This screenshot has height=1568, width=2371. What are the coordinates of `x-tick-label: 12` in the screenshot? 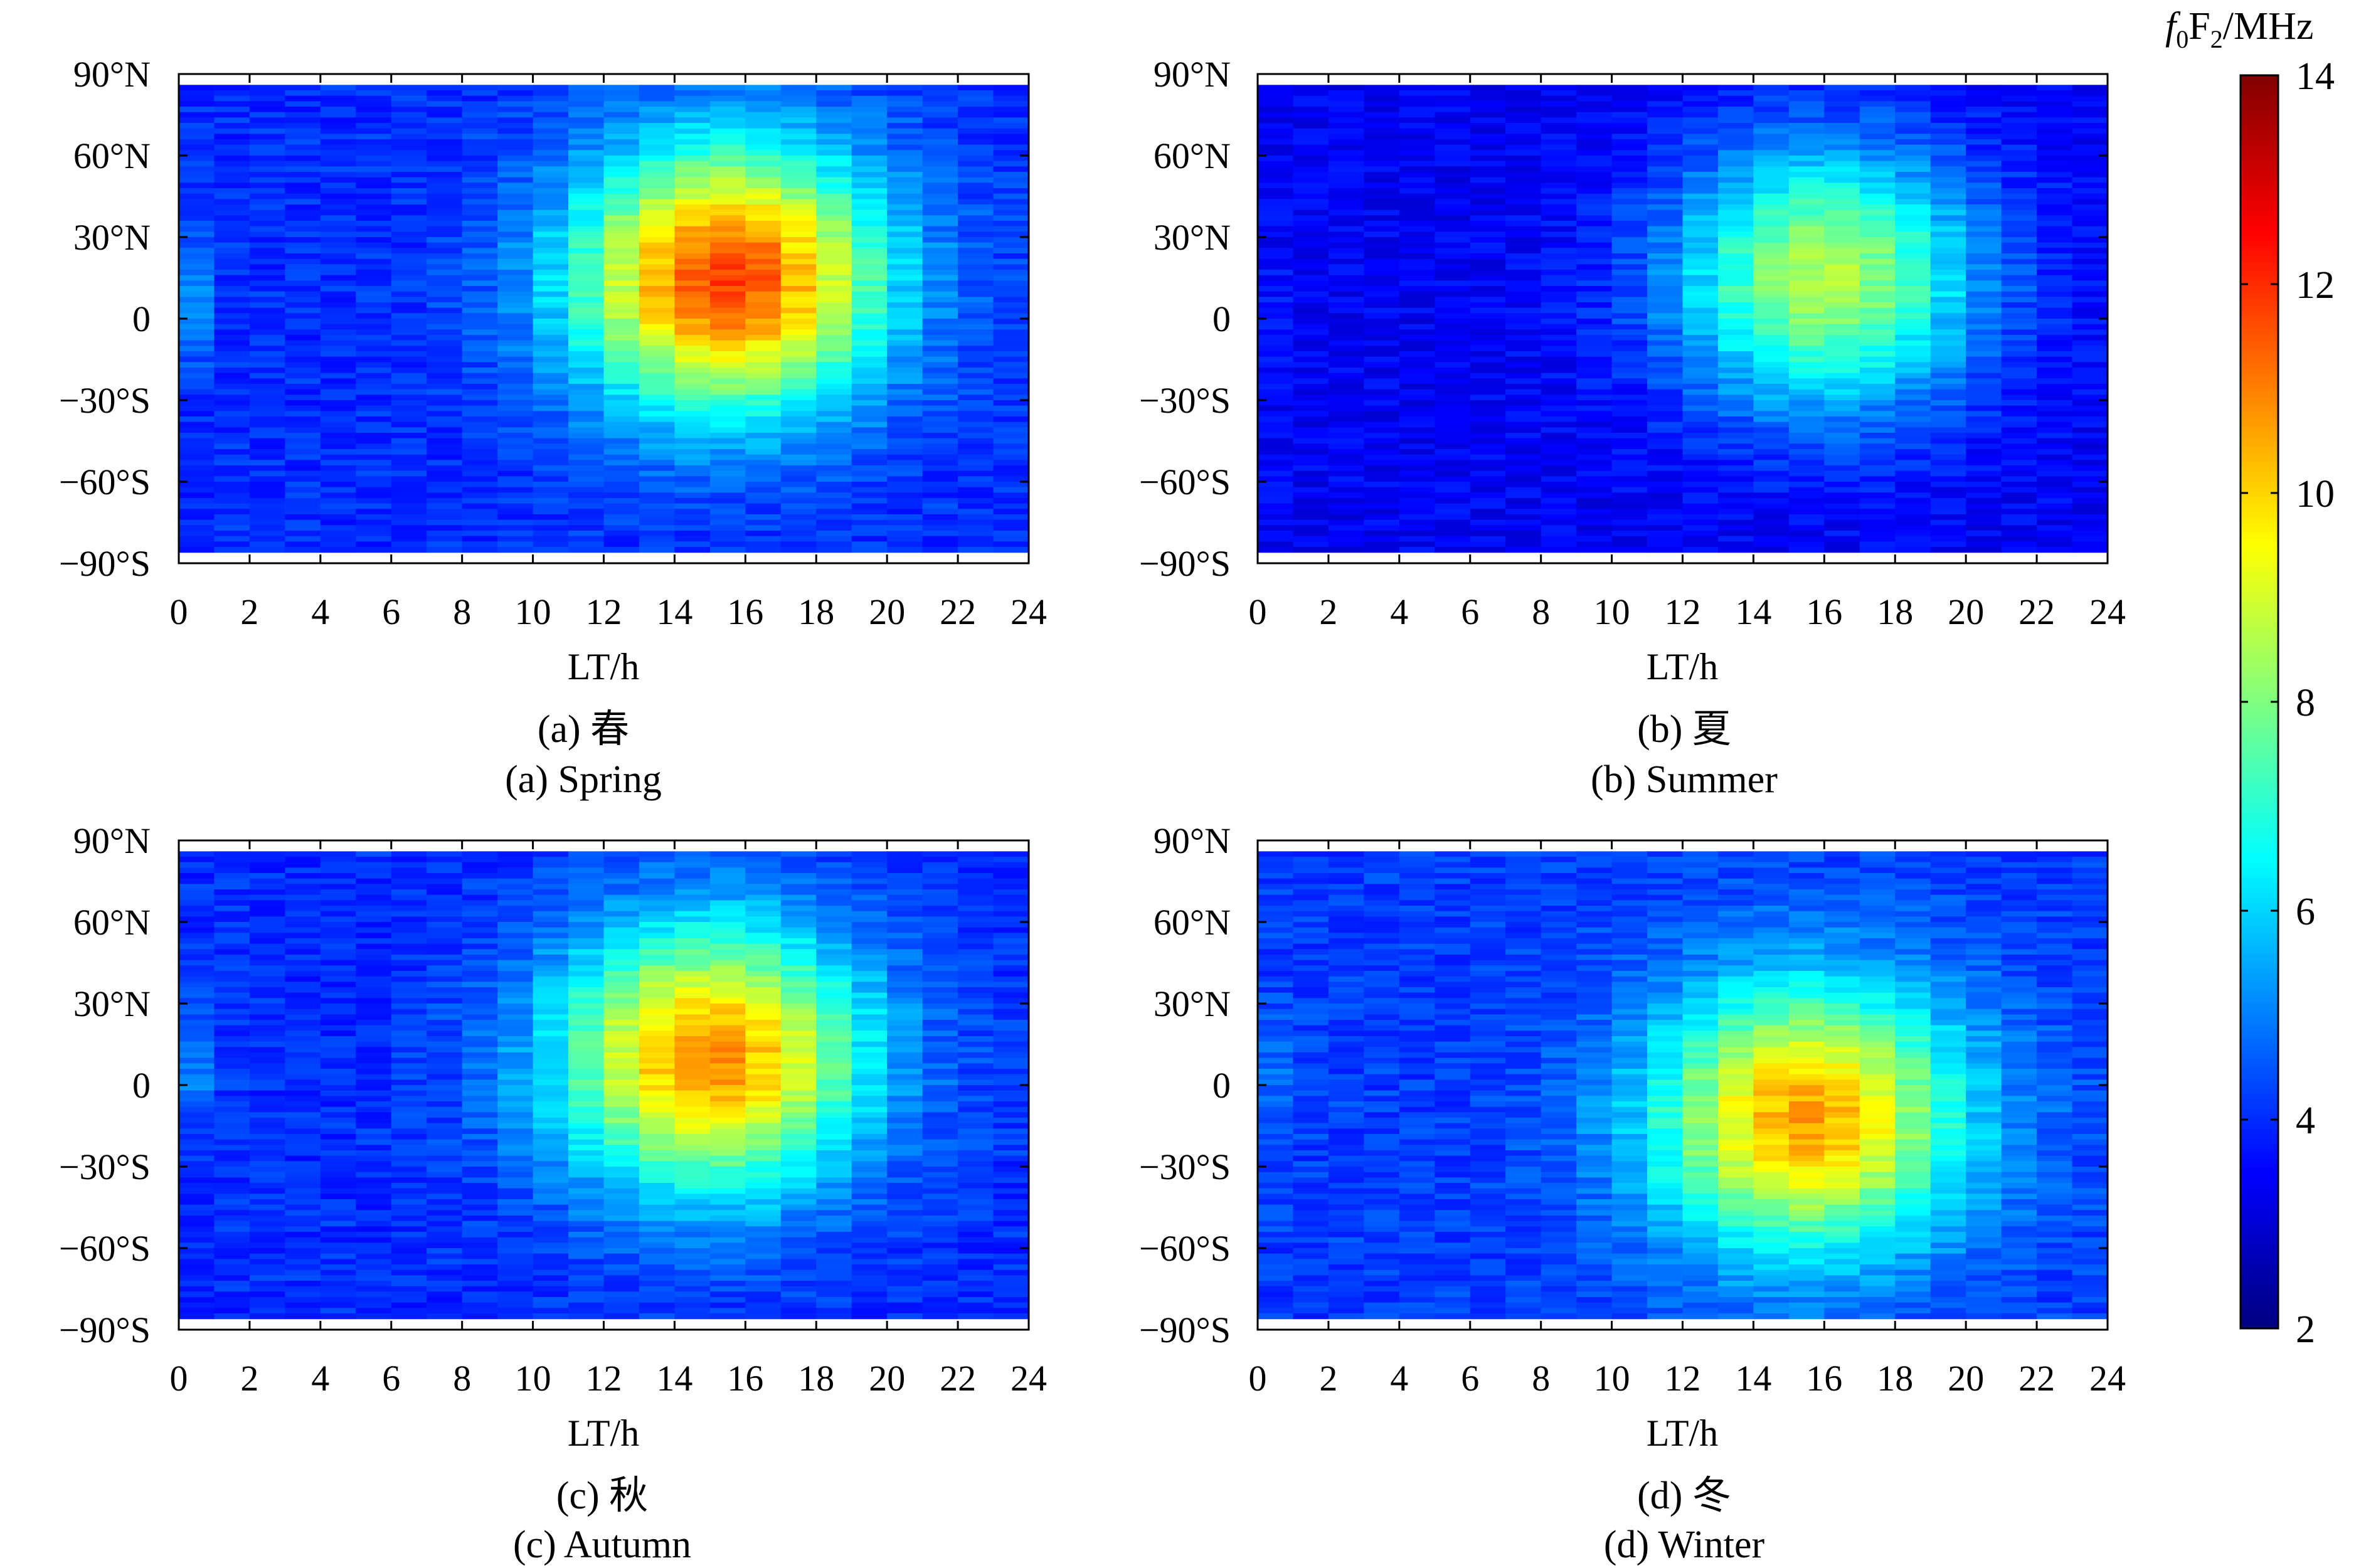 It's located at (604, 611).